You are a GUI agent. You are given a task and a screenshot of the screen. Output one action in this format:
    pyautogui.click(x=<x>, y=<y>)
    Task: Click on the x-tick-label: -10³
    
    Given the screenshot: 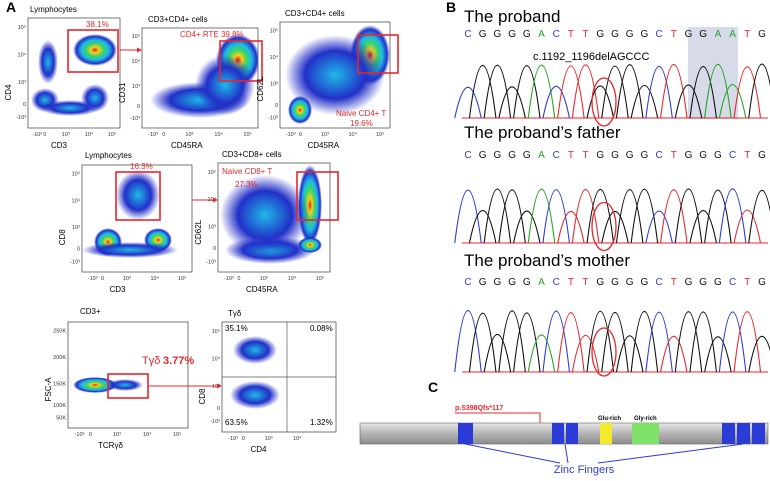 What is the action you would take?
    pyautogui.click(x=233, y=439)
    